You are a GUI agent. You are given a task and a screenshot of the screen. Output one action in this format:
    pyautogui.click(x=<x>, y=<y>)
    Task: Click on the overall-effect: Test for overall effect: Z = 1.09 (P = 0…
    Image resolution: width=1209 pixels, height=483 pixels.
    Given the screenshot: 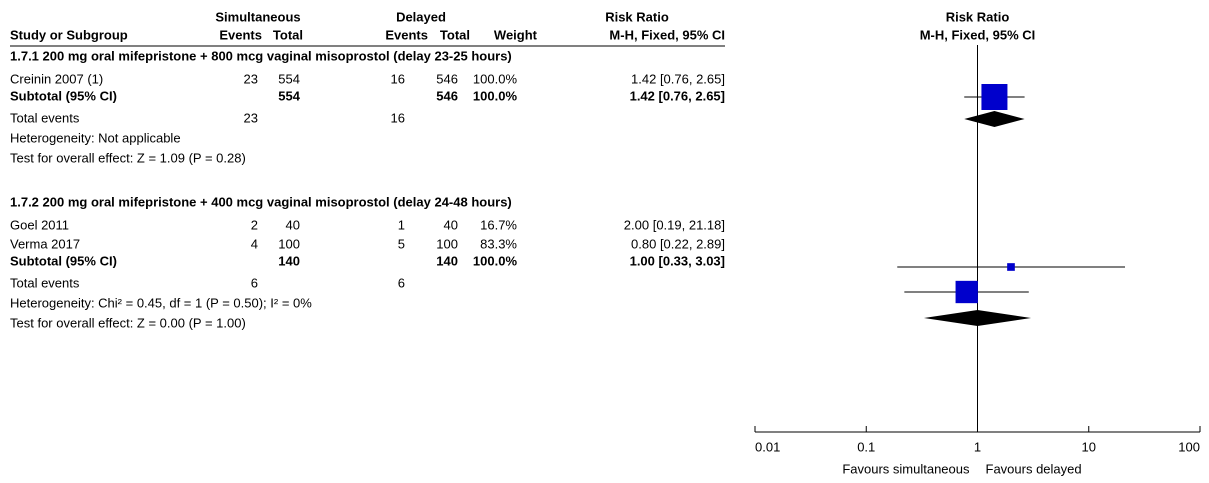 What is the action you would take?
    pyautogui.click(x=128, y=157)
    